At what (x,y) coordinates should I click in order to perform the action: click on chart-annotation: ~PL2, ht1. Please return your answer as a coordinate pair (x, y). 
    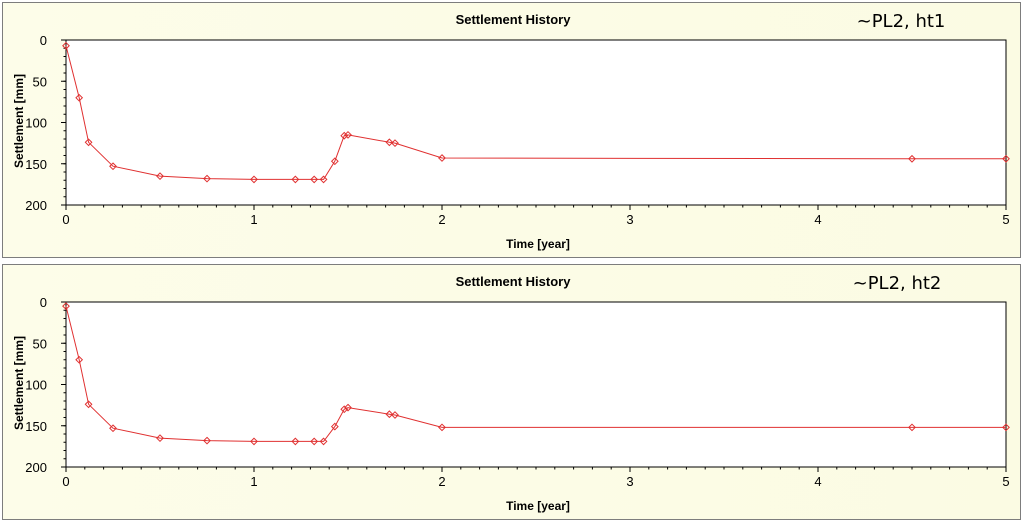
    Looking at the image, I should click on (901, 21).